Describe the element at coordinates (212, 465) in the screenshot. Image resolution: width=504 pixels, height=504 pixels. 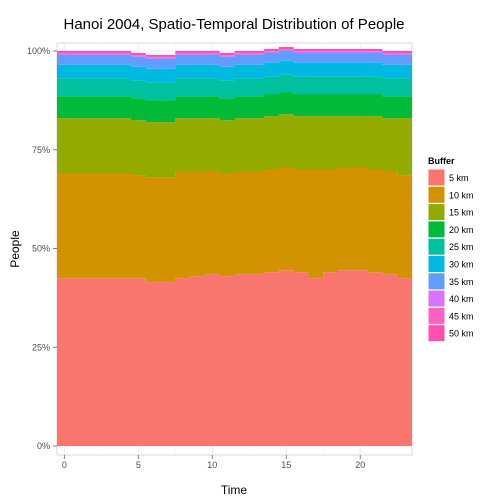
I see `x-tick-label: 10` at that location.